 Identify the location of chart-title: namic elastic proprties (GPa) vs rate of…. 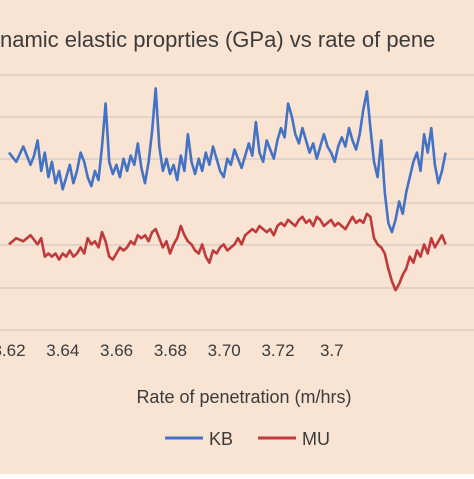
(217, 39).